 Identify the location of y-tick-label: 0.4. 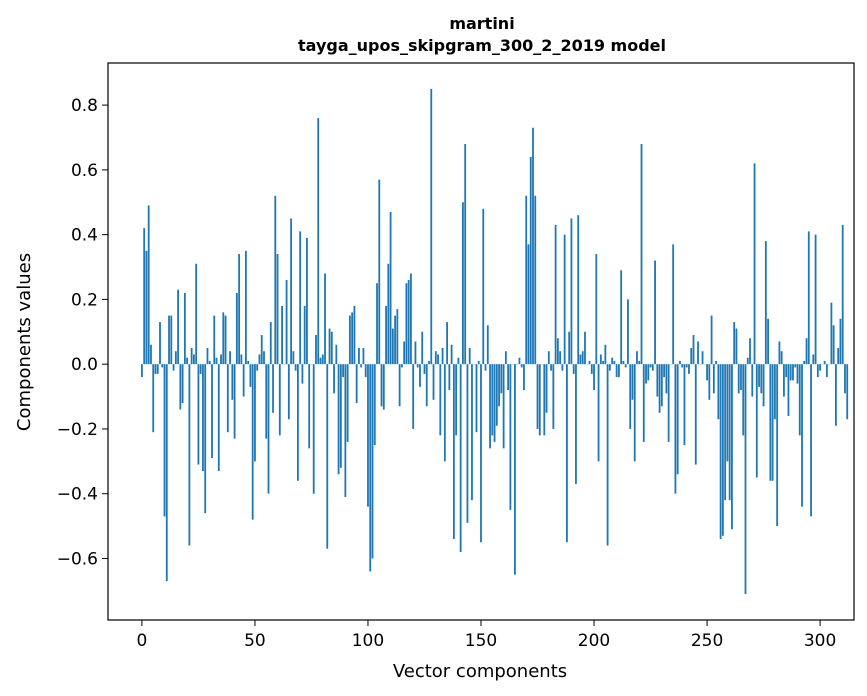
(84, 236).